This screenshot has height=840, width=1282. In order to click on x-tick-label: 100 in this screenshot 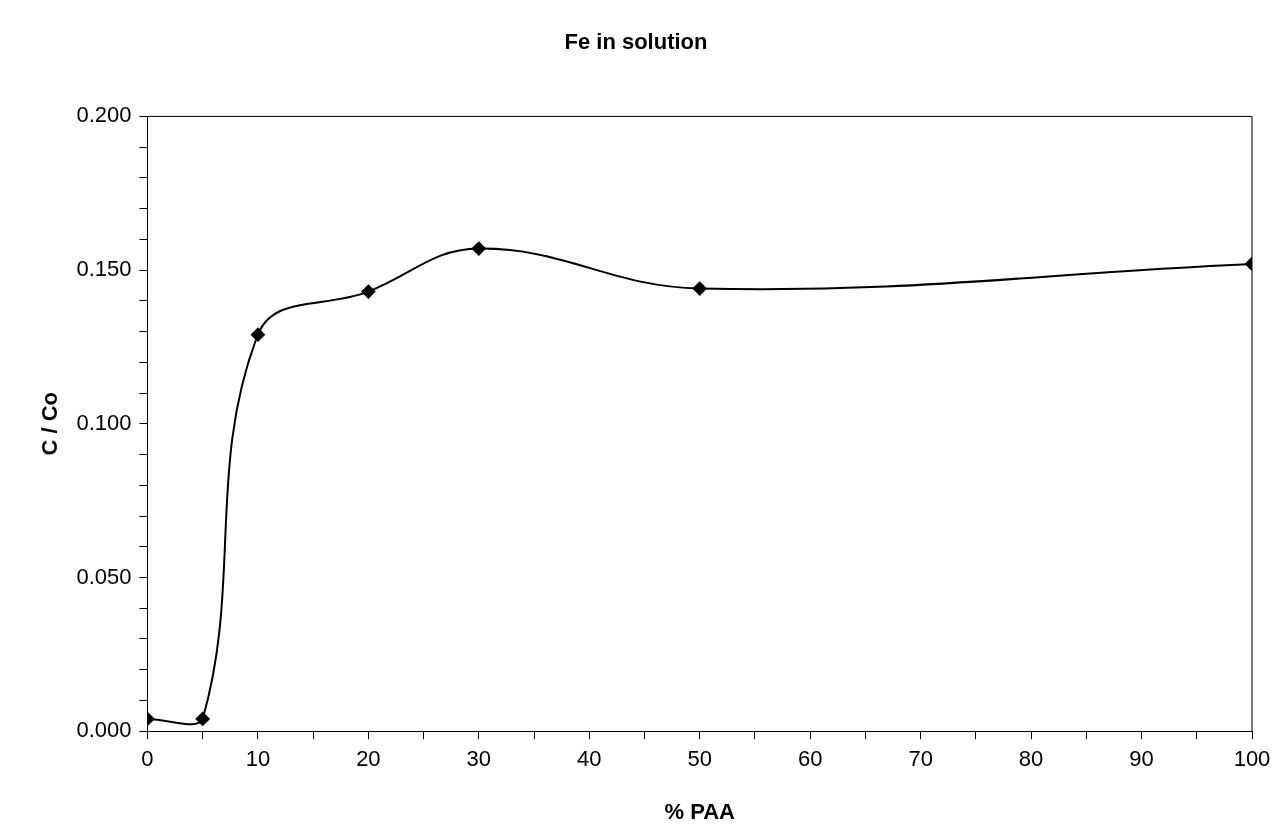, I will do `click(1252, 759)`.